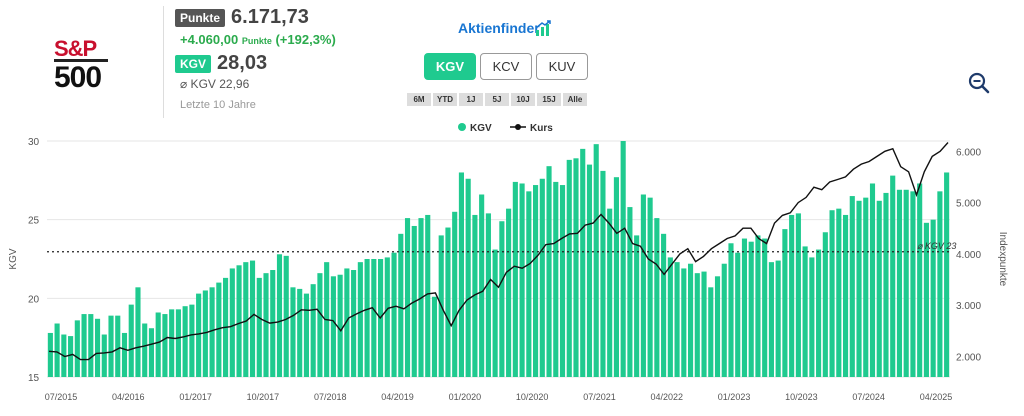 This screenshot has width=1024, height=416. I want to click on x-tick-label: 04/2025, so click(936, 397).